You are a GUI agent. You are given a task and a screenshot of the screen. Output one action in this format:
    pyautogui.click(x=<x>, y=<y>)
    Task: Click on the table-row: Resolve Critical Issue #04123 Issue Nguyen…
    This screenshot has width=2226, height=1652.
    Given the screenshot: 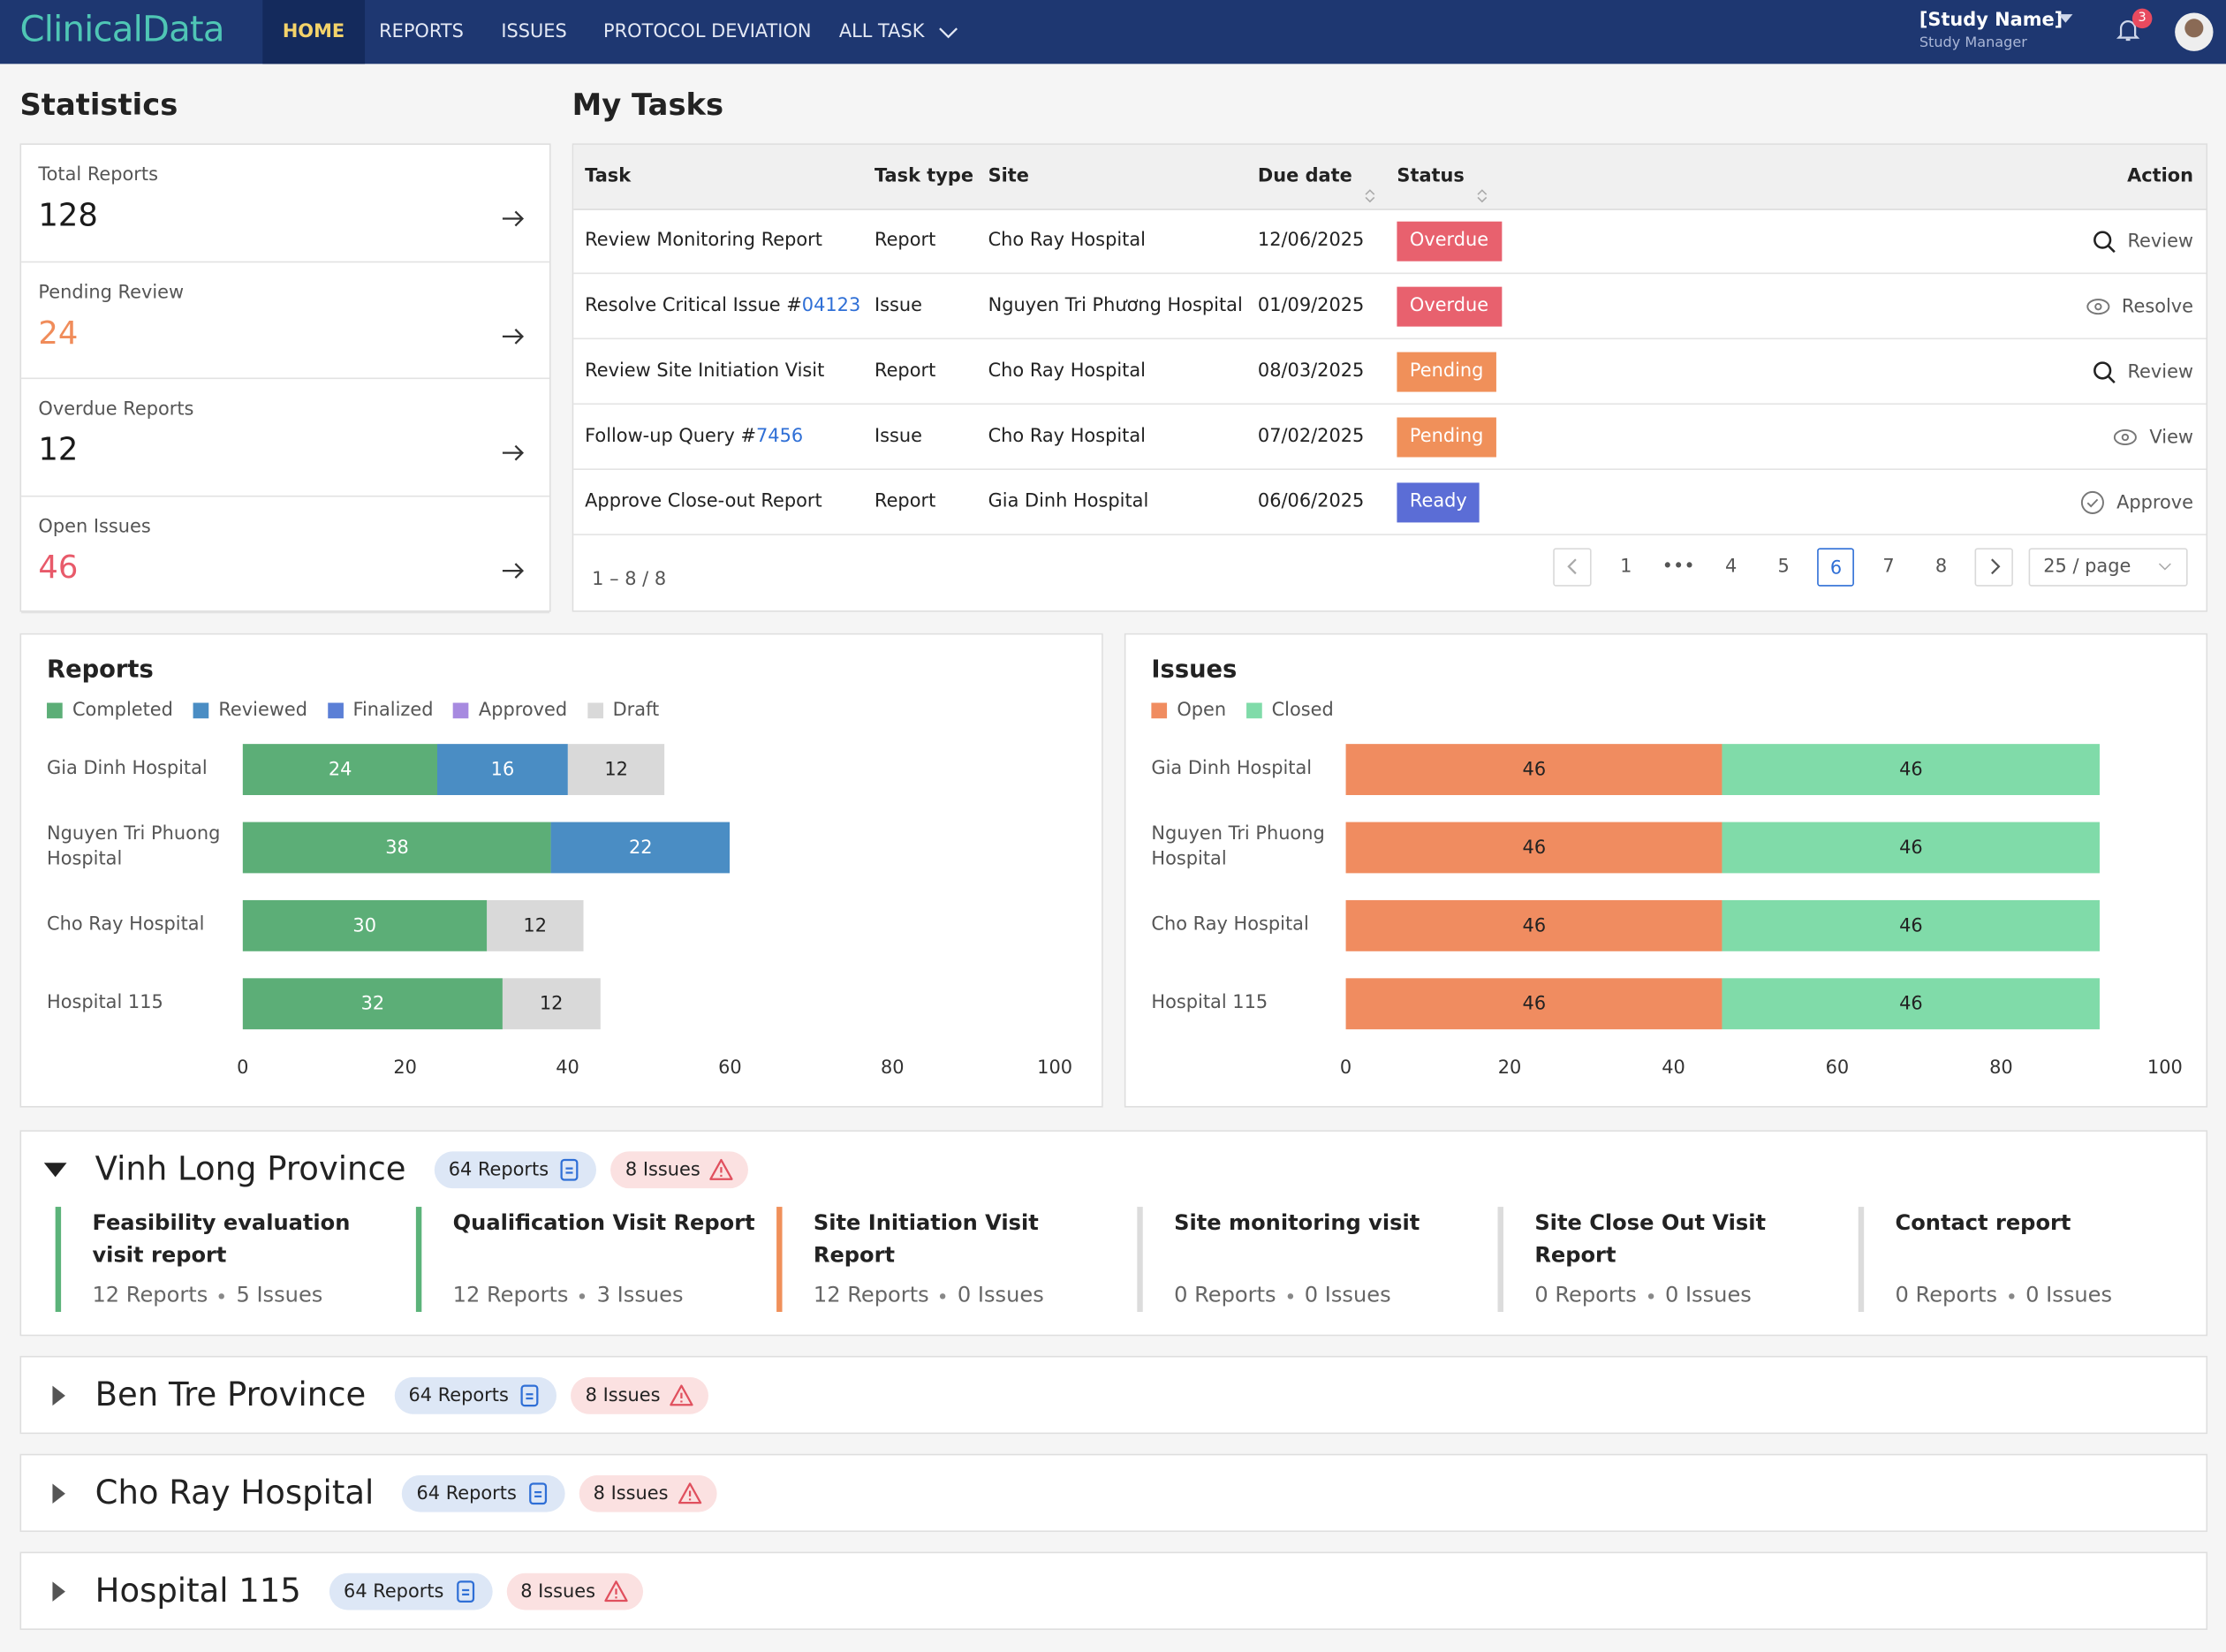 What is the action you would take?
    pyautogui.click(x=1390, y=307)
    